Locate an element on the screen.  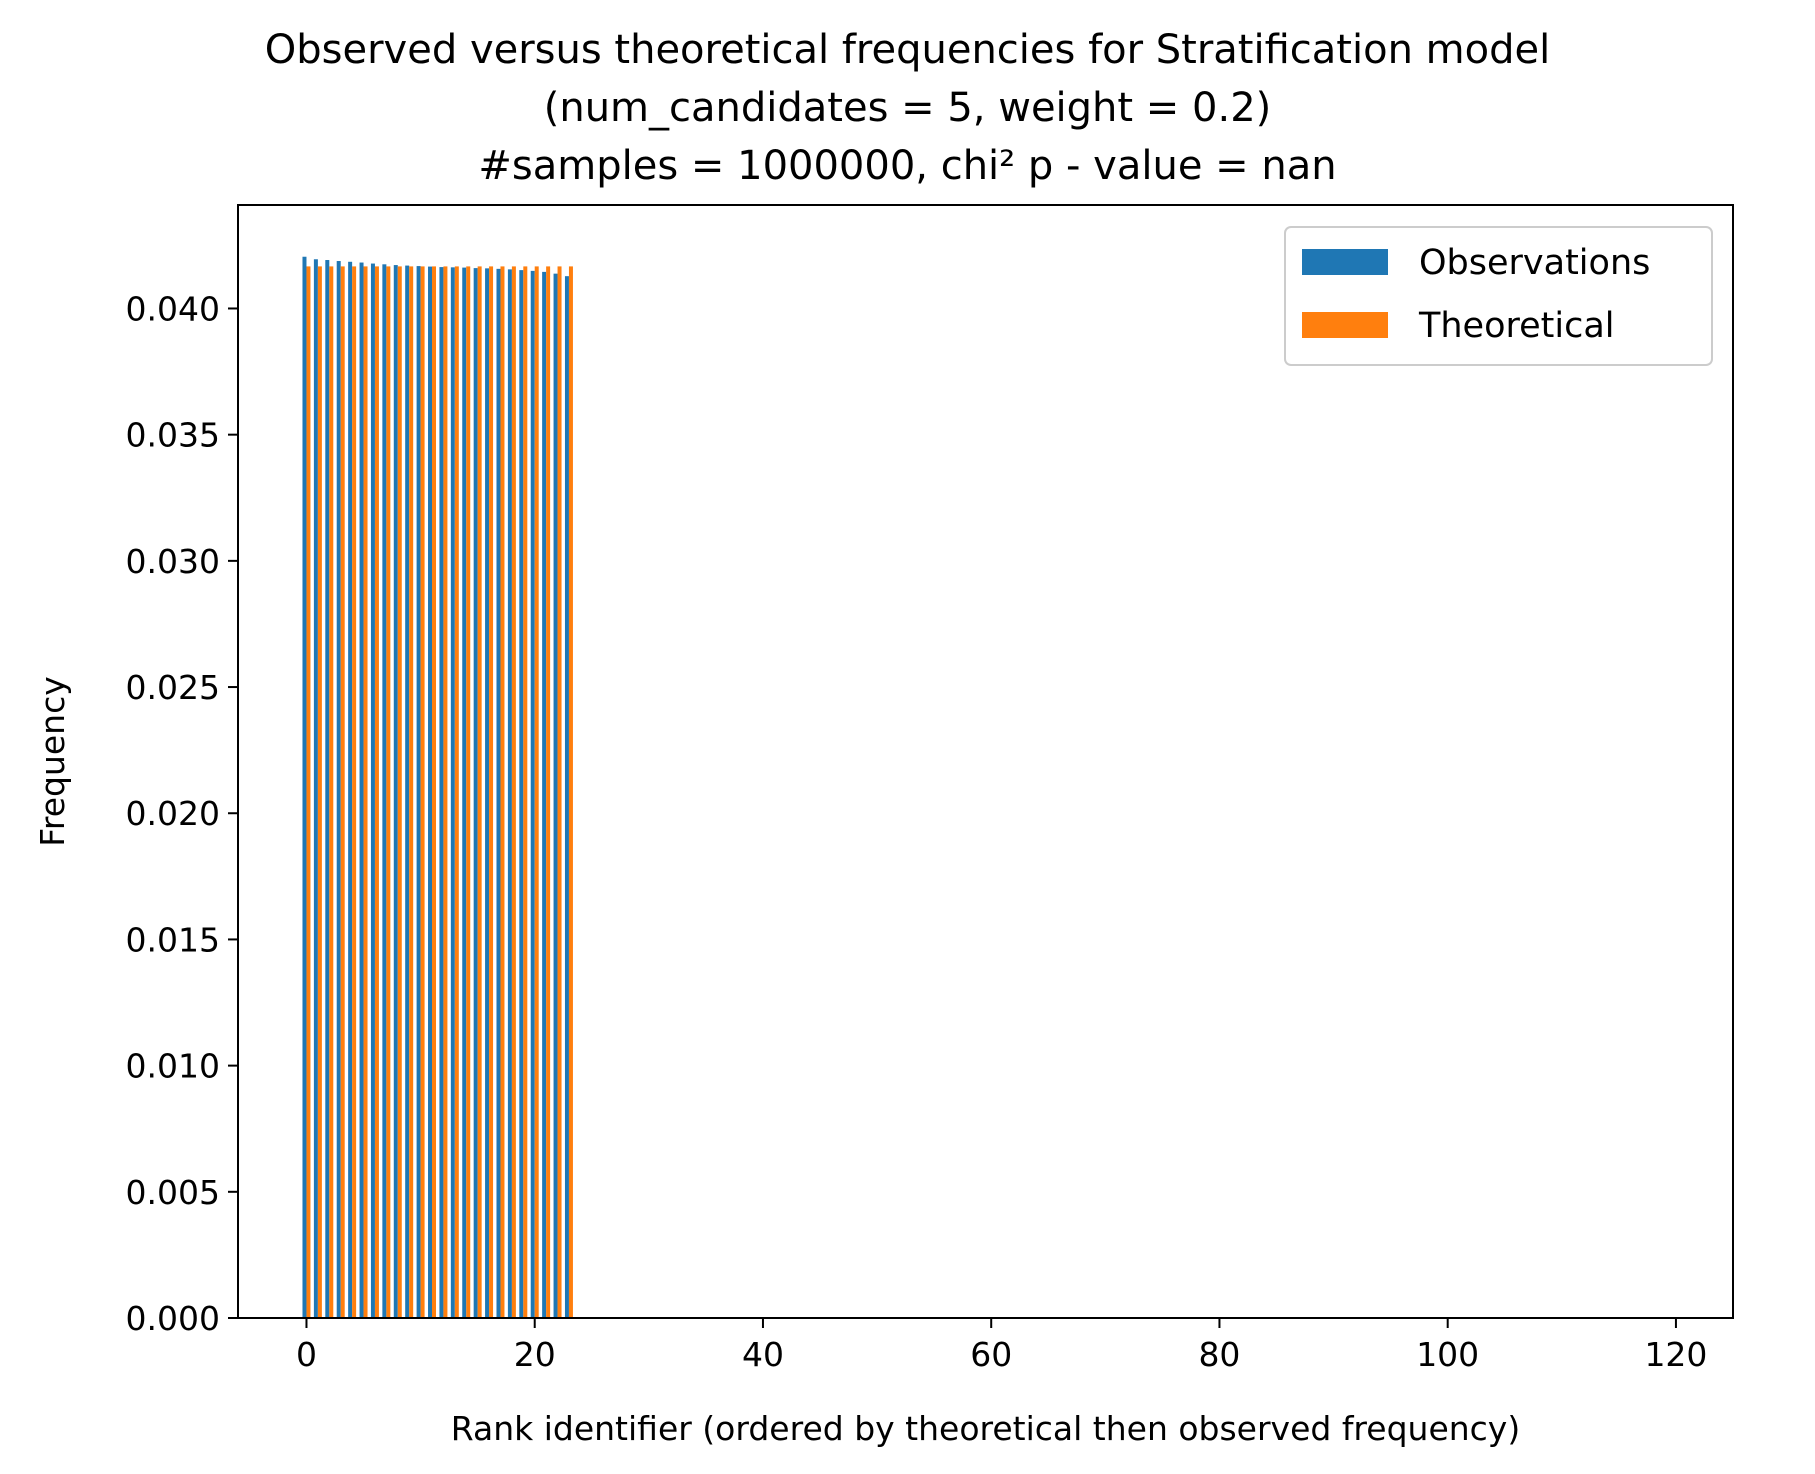
chart-title-line-3: #samples = 1000000, chi² p - value = nan is located at coordinates (907, 166).